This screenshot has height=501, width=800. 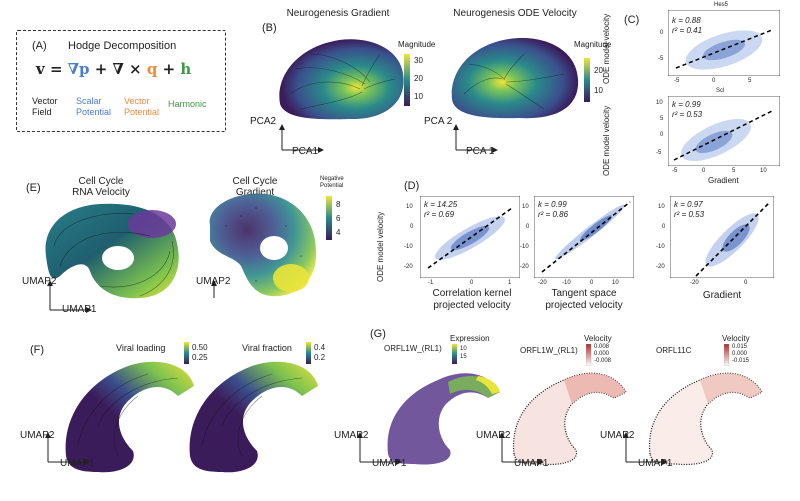 What do you see at coordinates (39, 46) in the screenshot?
I see `panel-a-label: (A)` at bounding box center [39, 46].